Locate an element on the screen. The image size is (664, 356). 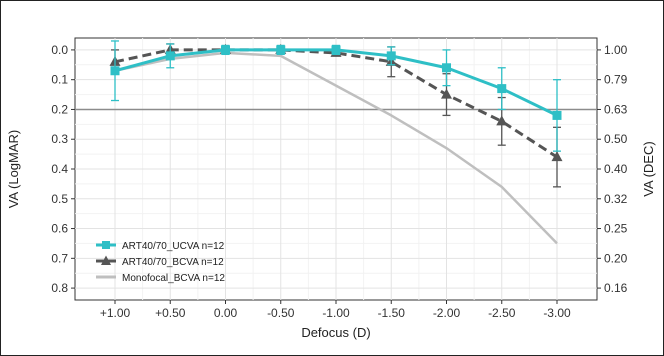
legend-entry-bcva: ART40/70_BCVA n=12 is located at coordinates (160, 261).